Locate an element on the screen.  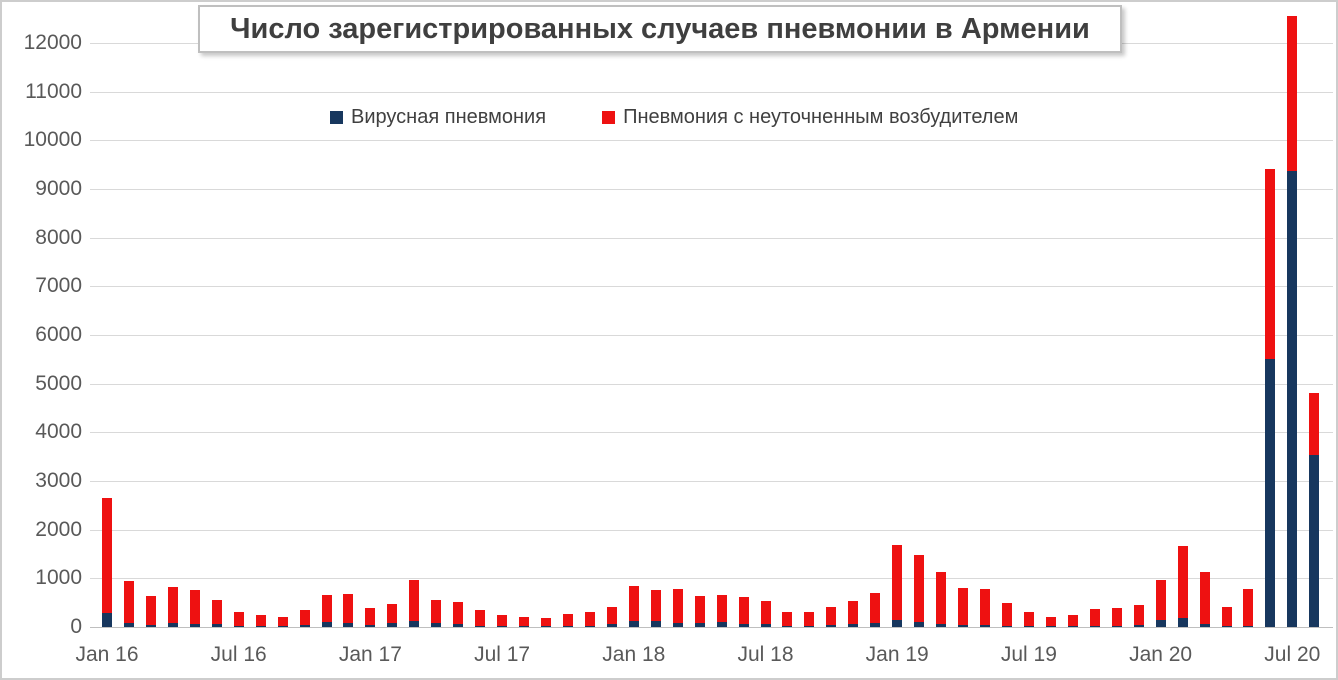
y-tick-label: 5000 is located at coordinates (58, 383).